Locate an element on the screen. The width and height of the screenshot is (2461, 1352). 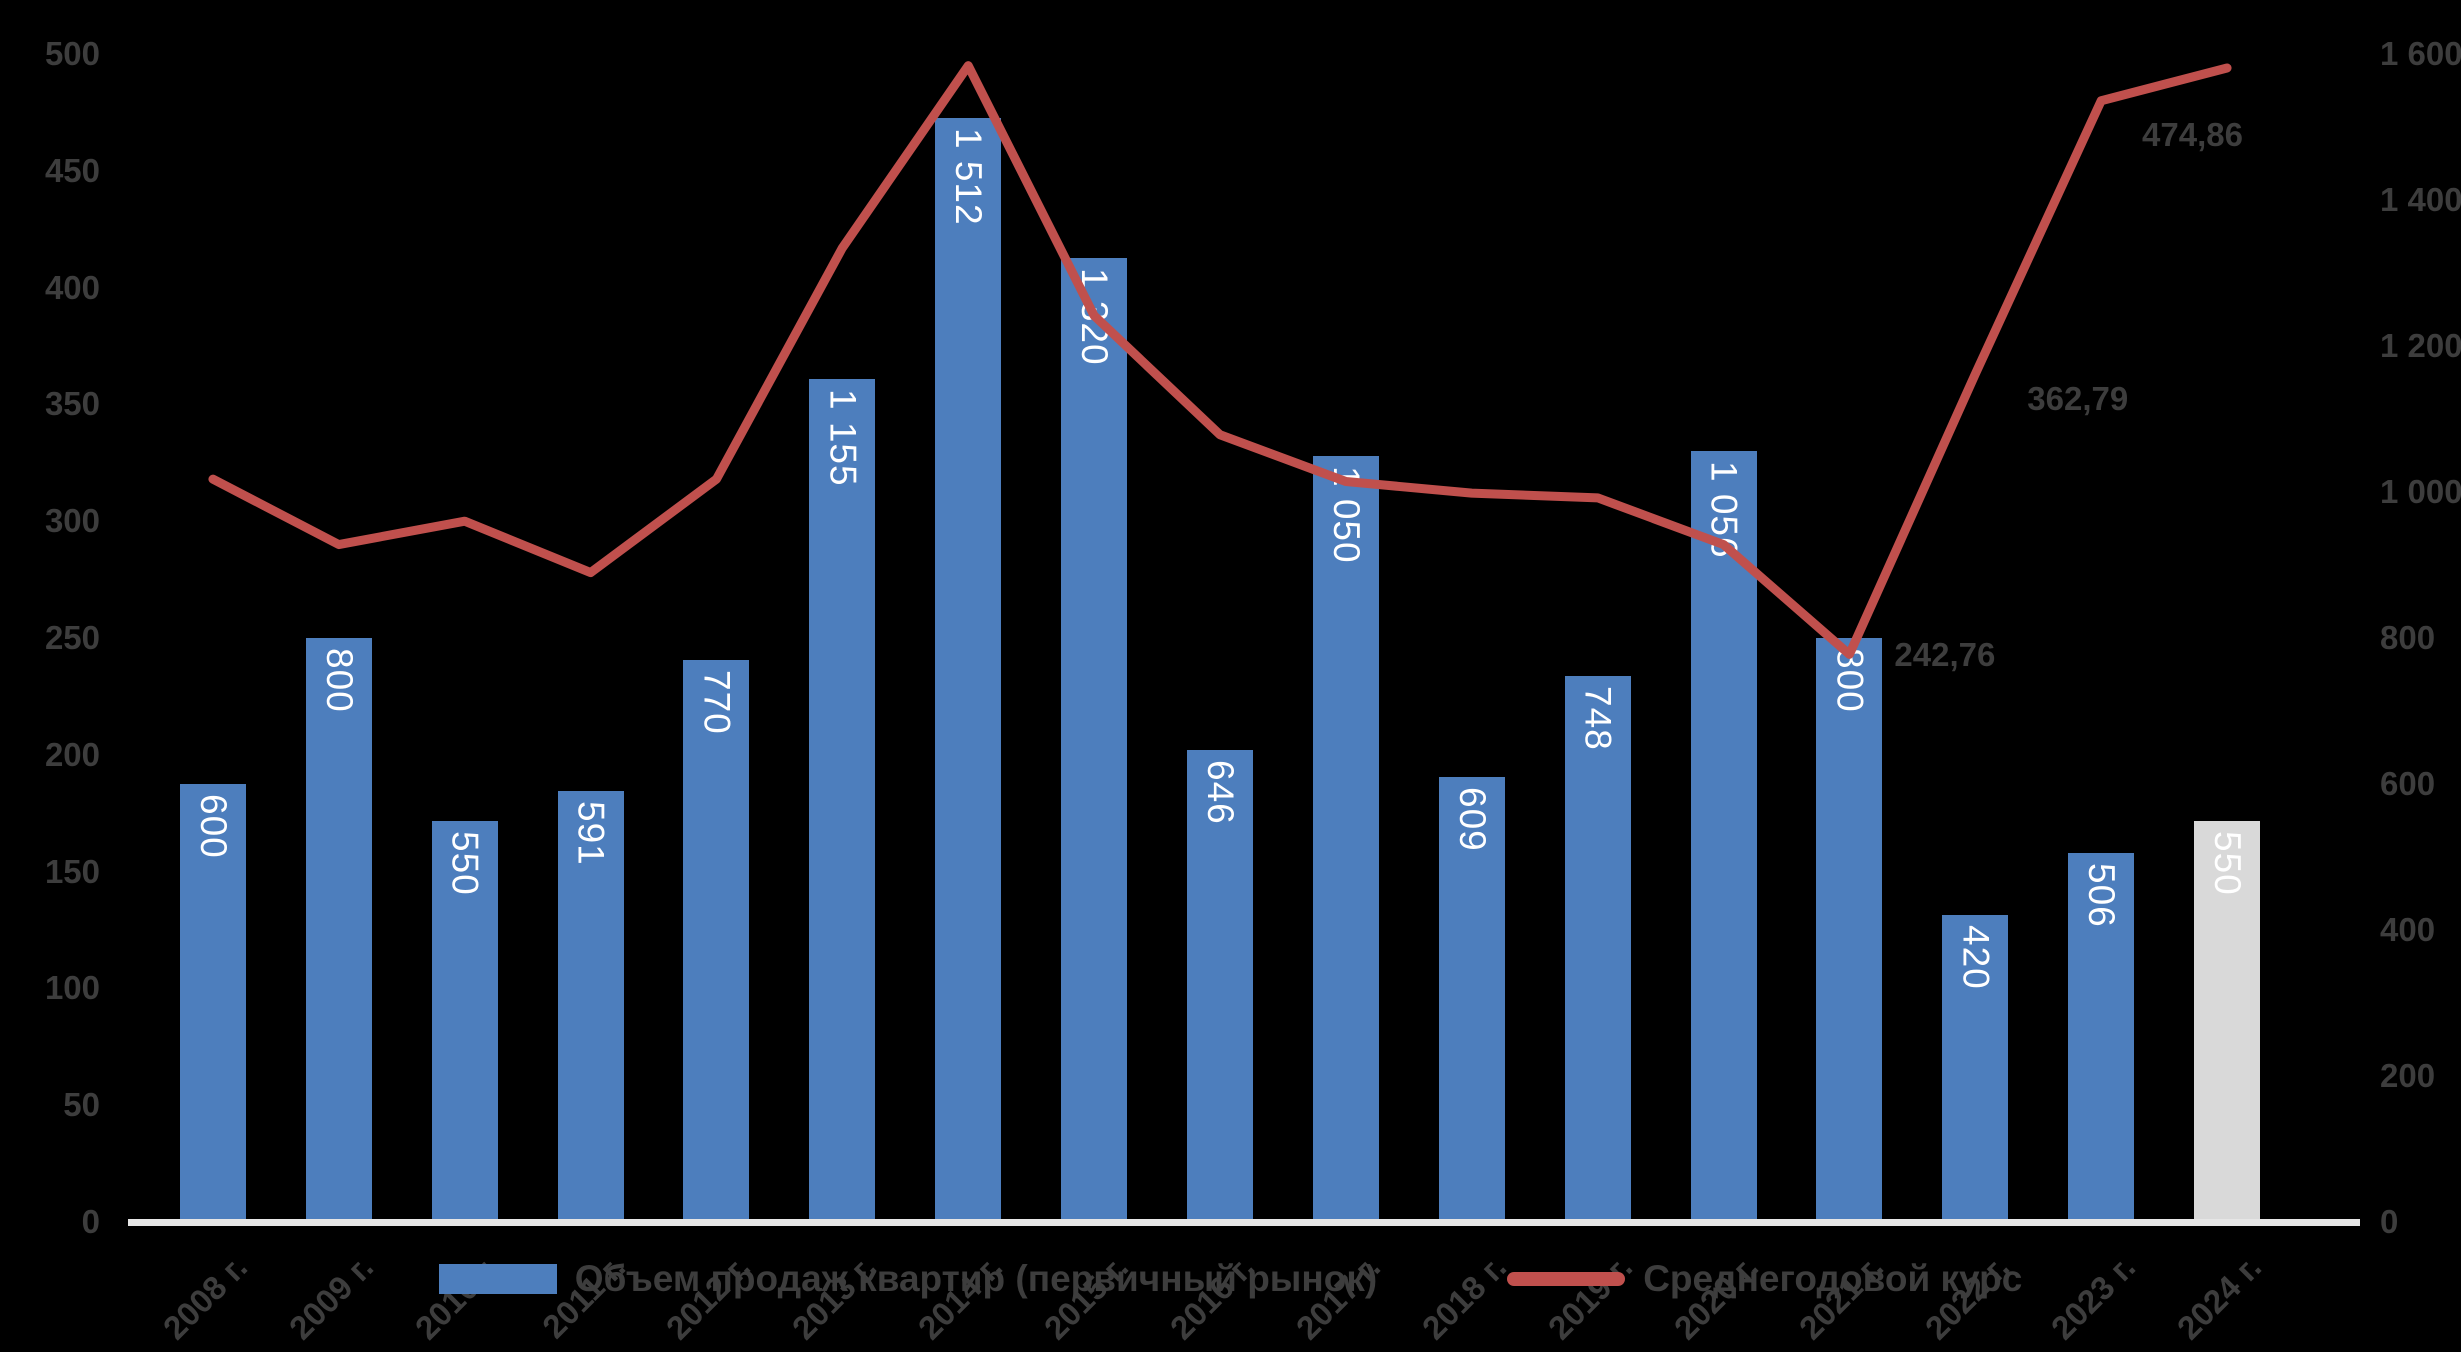
bar-value-label: 1 320 is located at coordinates (1095, 317).